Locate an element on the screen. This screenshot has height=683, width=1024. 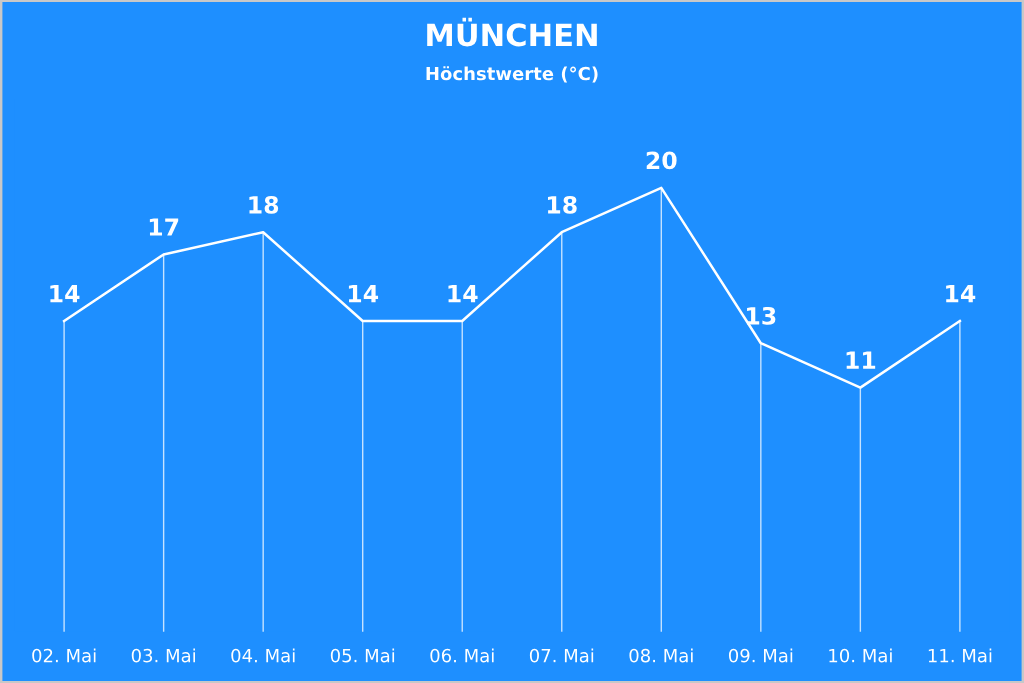
x-tick-label: 09. Mai is located at coordinates (760, 655).